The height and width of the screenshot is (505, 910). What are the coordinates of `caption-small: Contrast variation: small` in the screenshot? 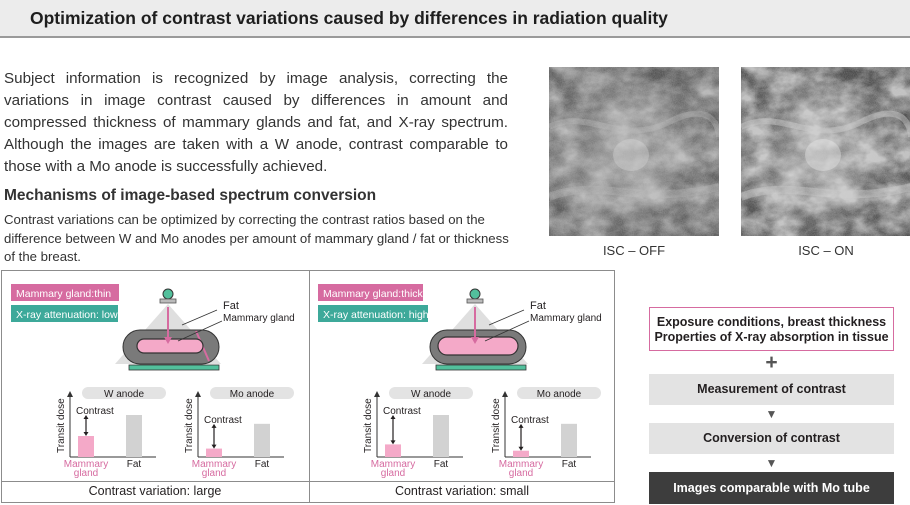 It's located at (462, 491).